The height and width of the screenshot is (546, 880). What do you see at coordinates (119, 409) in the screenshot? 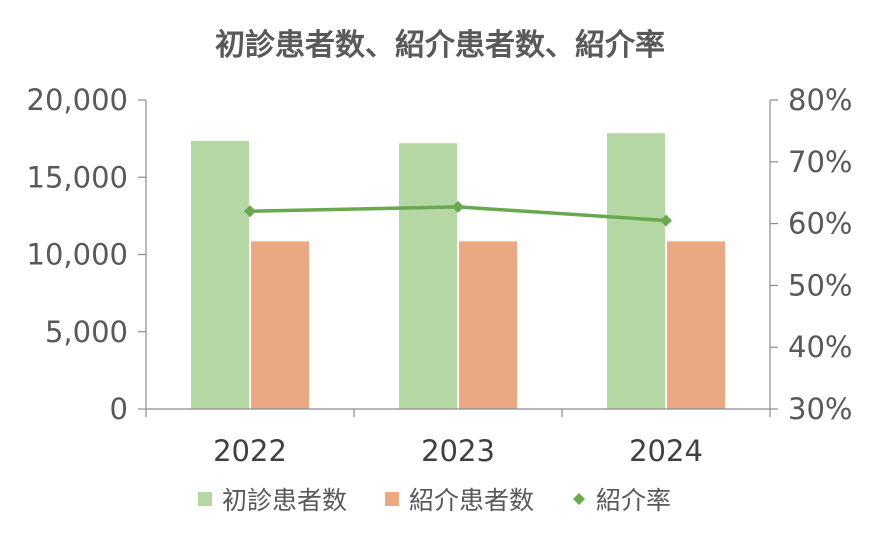
I see `left-tick-label: 0` at bounding box center [119, 409].